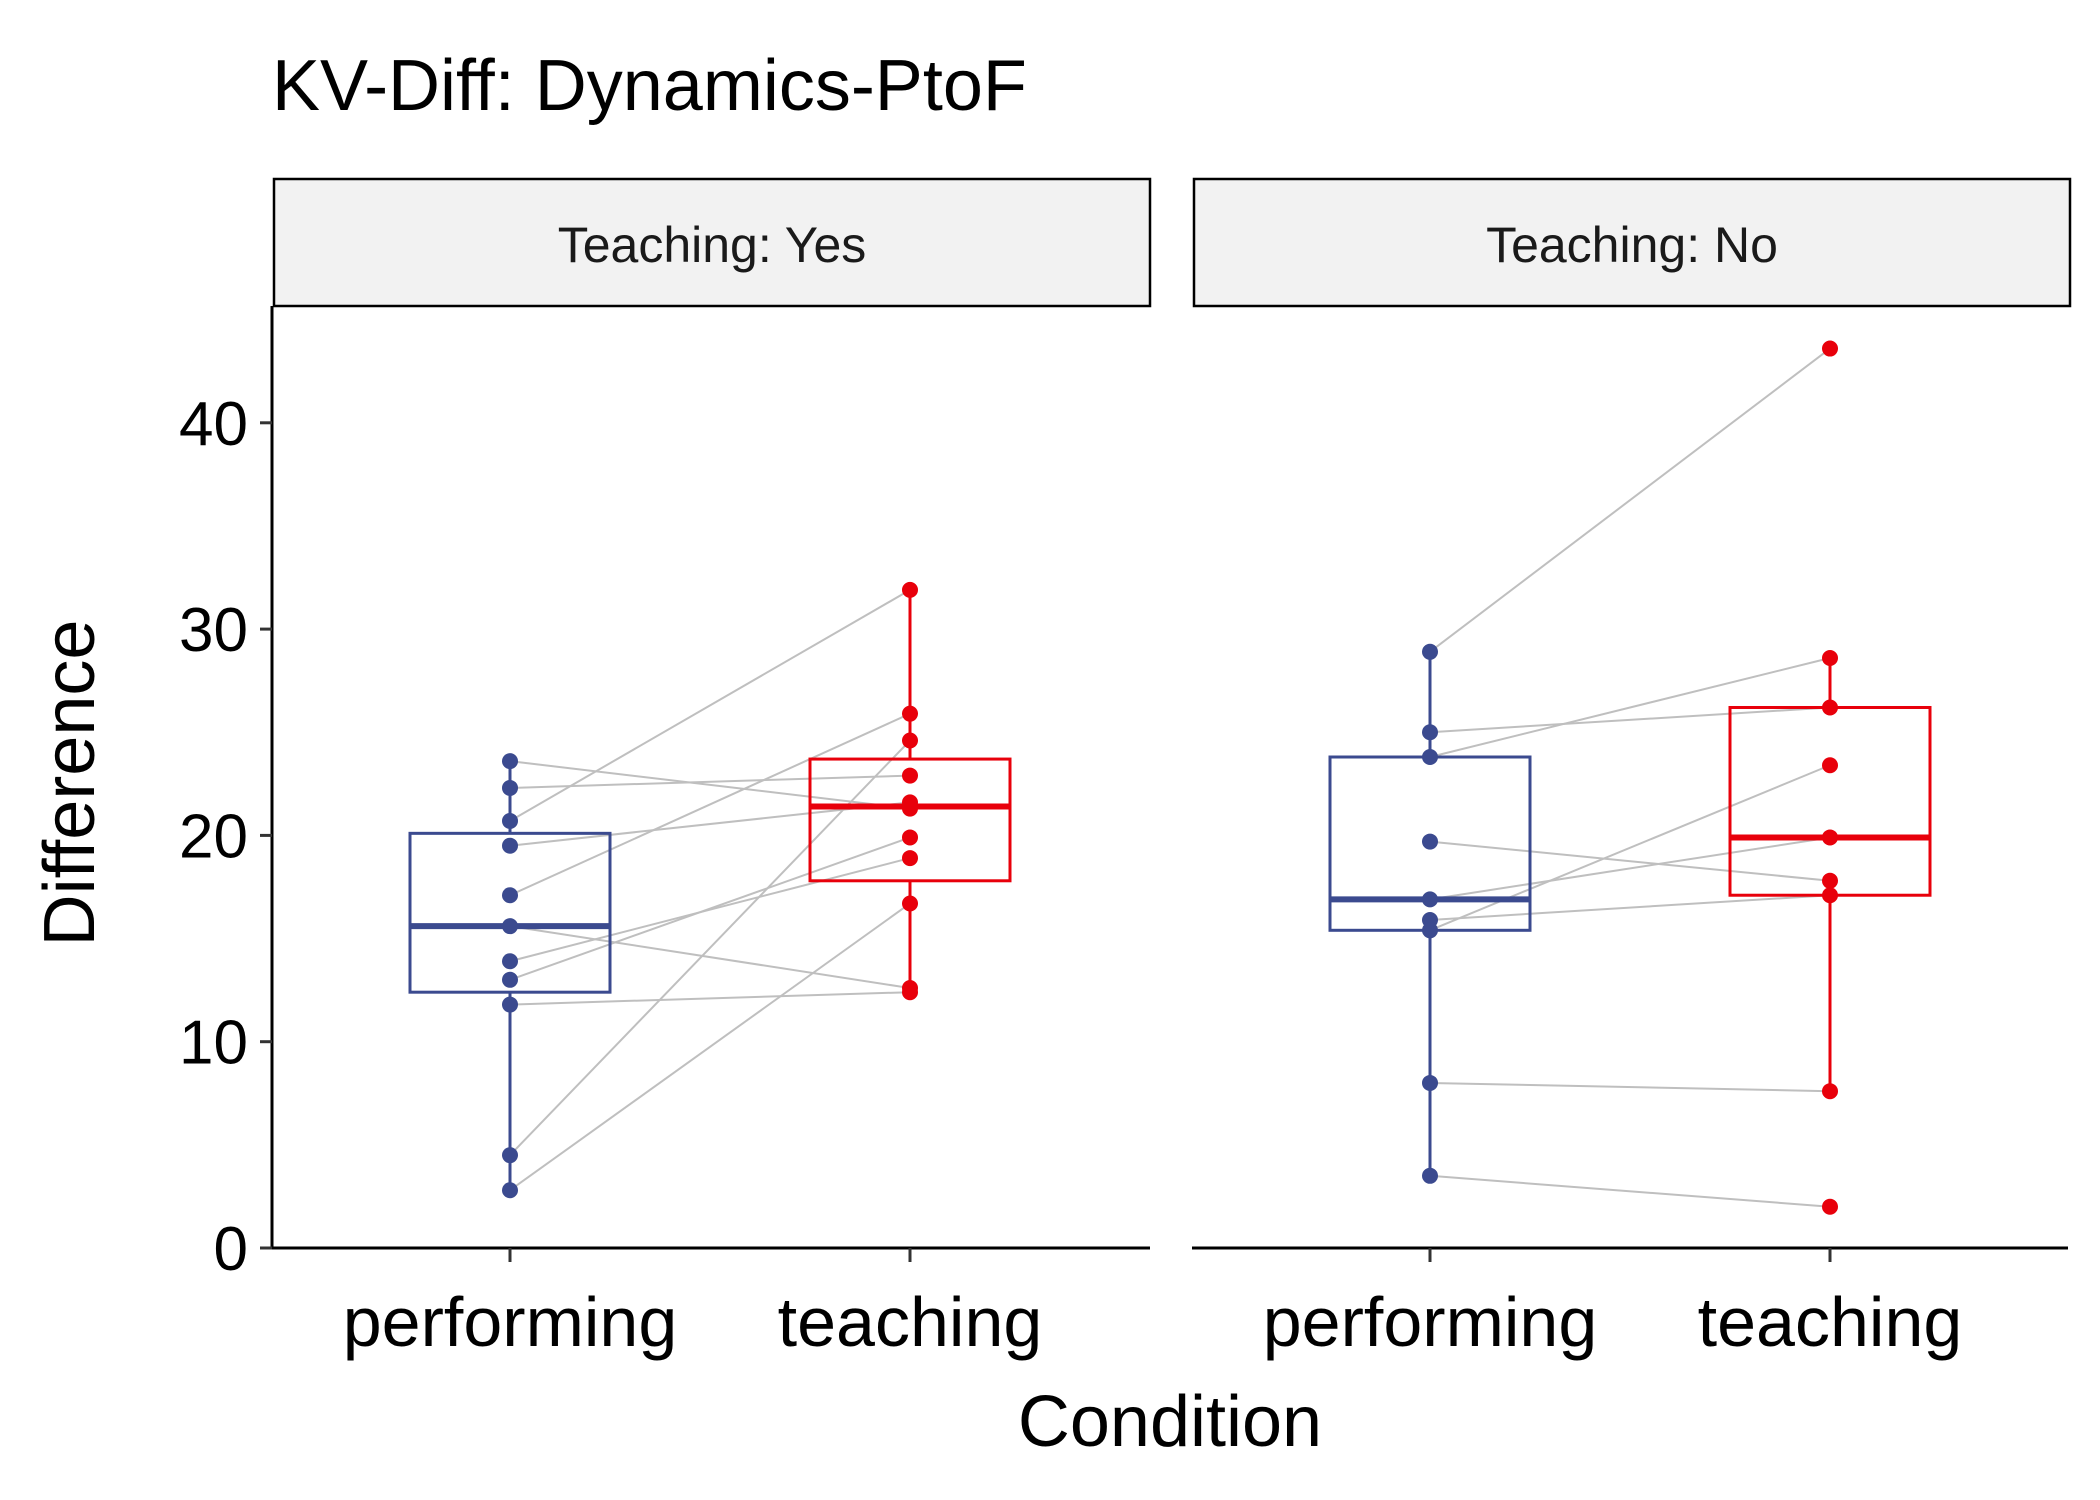 The height and width of the screenshot is (1500, 2100). I want to click on y-tick-label: 10, so click(213, 1043).